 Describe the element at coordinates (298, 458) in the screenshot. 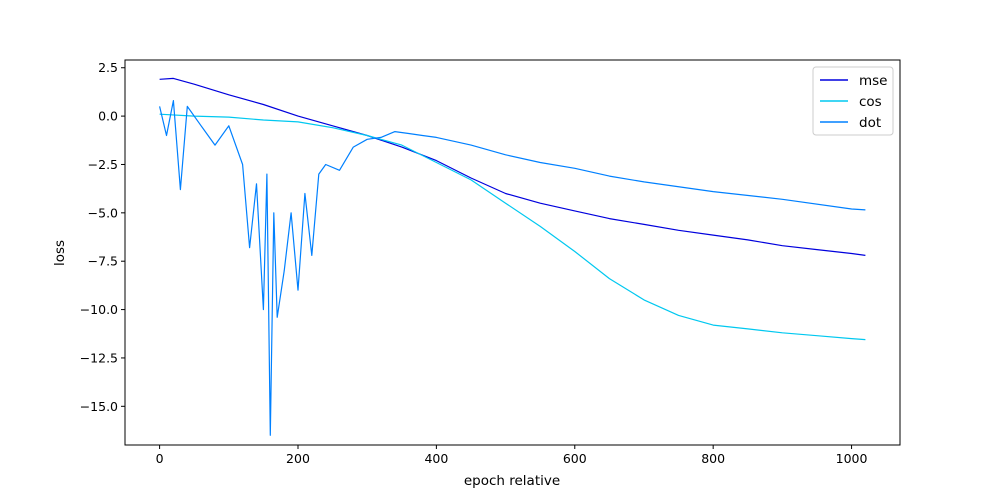

I see `x-tick-label: 200` at that location.